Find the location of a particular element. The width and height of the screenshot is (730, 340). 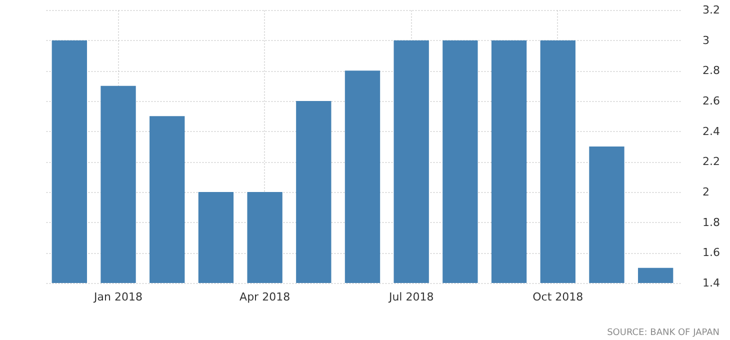

y-tick-label: 2.2 is located at coordinates (711, 161).